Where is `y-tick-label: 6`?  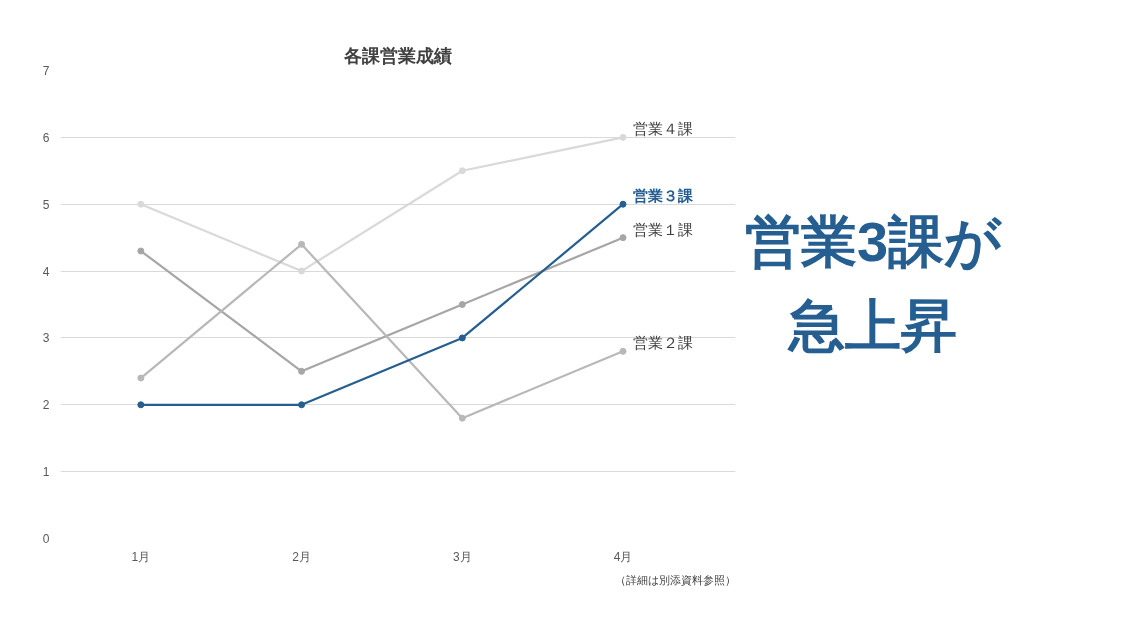 y-tick-label: 6 is located at coordinates (46, 137).